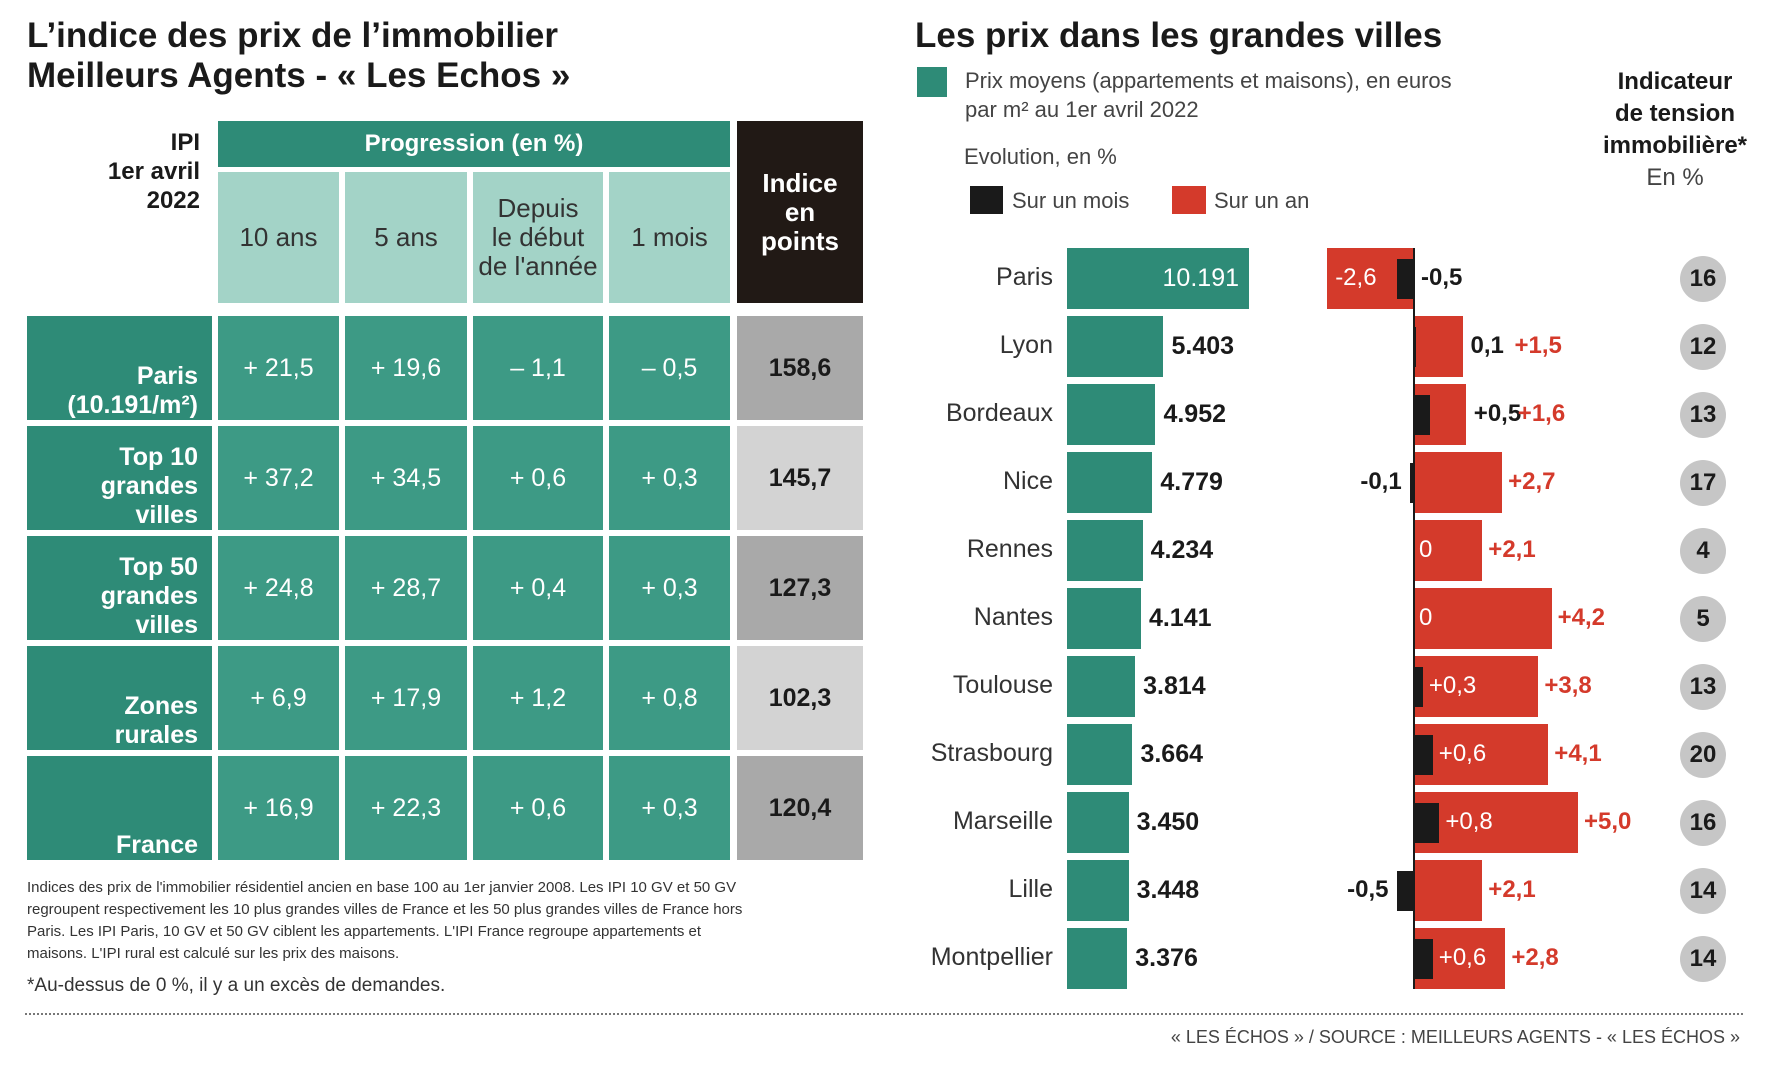 This screenshot has width=1768, height=1074. Describe the element at coordinates (1002, 820) in the screenshot. I see `city-label: Marseille` at that location.